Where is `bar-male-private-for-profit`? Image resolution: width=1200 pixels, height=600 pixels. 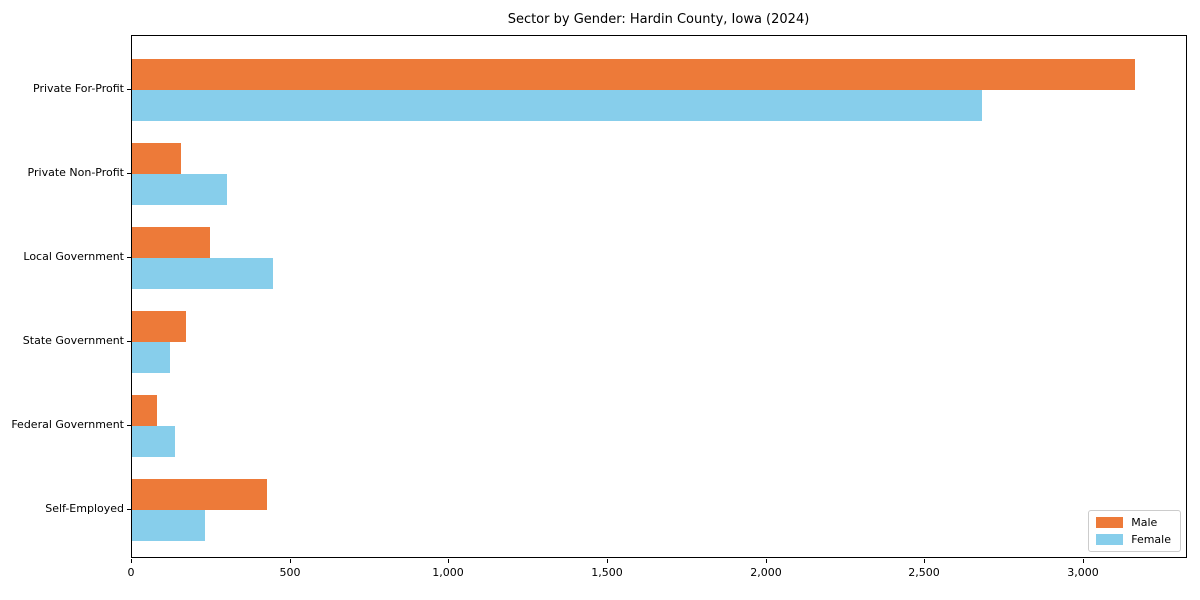 bar-male-private-for-profit is located at coordinates (633, 74).